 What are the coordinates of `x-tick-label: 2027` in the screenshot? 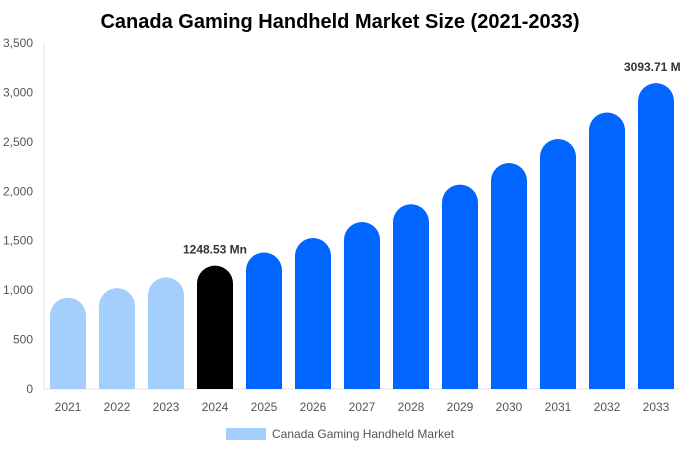 It's located at (362, 407).